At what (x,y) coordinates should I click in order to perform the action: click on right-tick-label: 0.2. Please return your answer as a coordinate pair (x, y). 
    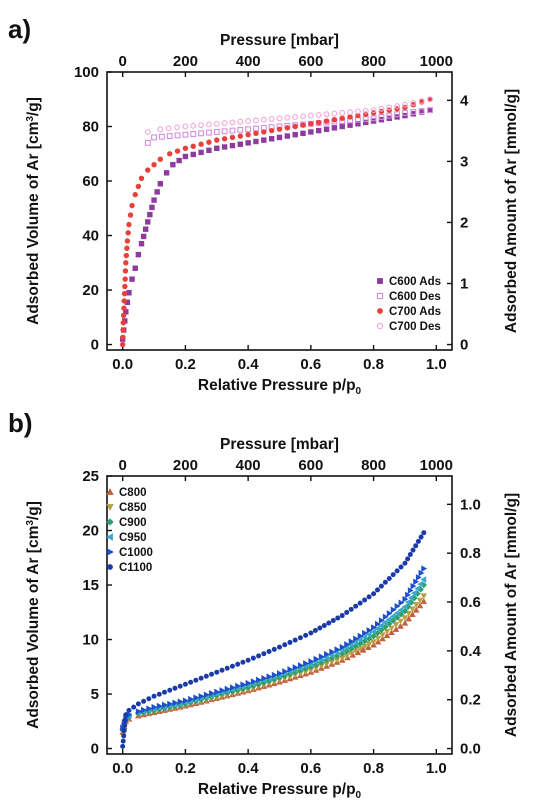
    Looking at the image, I should click on (470, 700).